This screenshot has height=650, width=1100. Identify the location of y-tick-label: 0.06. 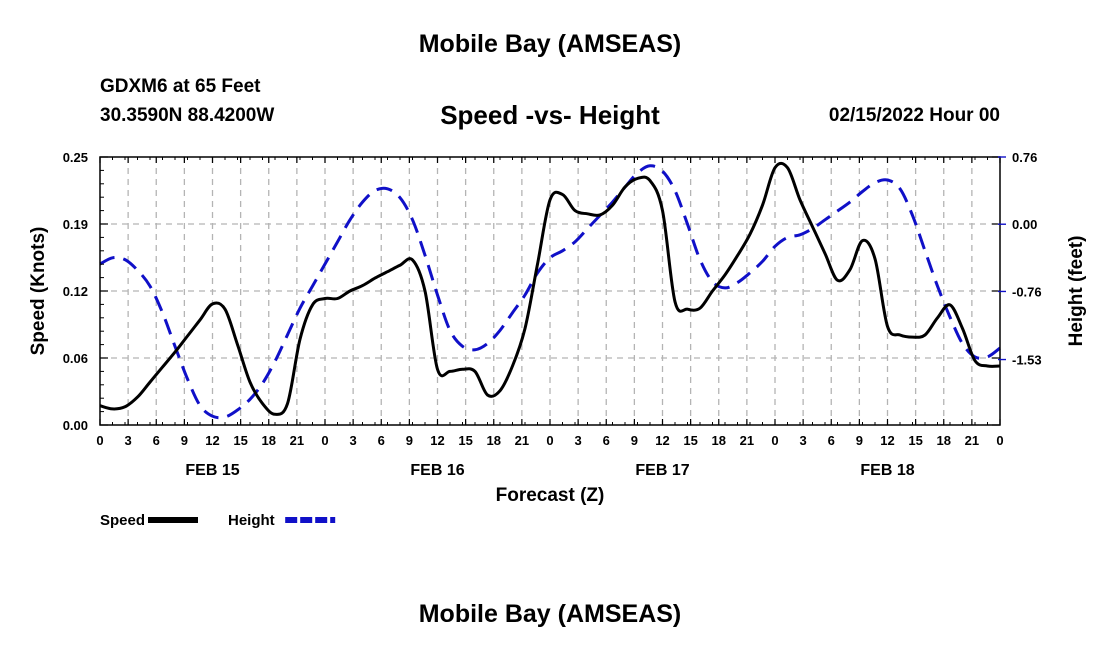
(75, 358).